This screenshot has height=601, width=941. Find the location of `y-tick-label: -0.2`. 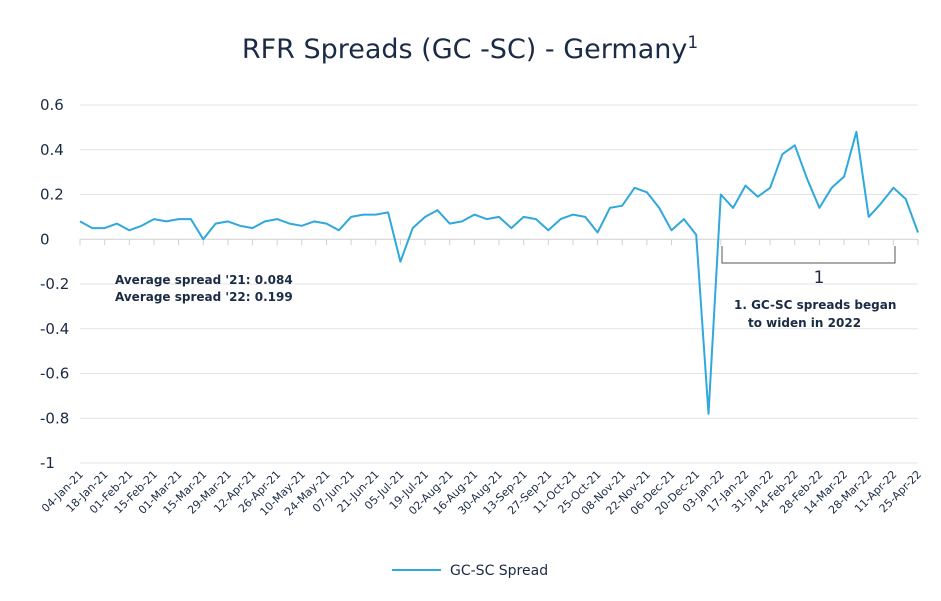

y-tick-label: -0.2 is located at coordinates (54, 284).